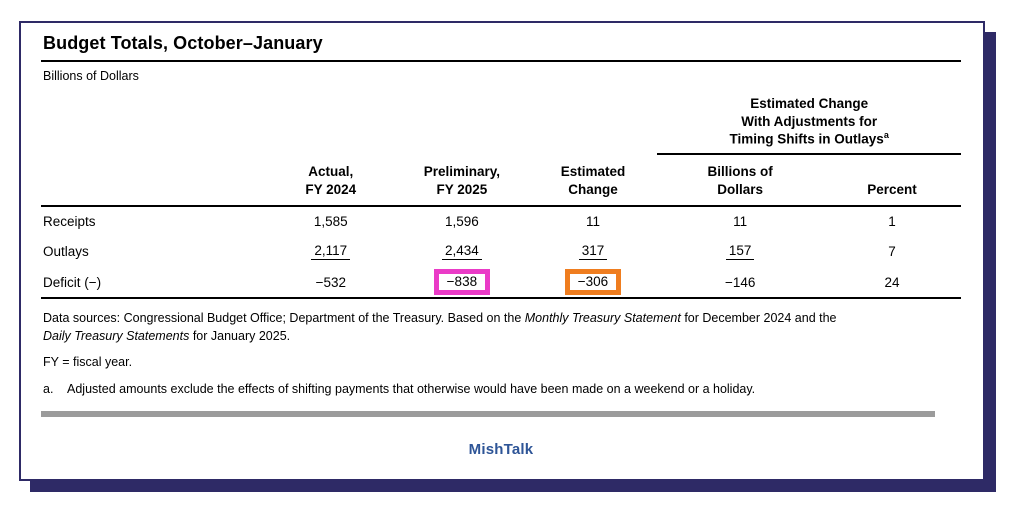  I want to click on deficit-adjusted-billions: −146, so click(740, 283).